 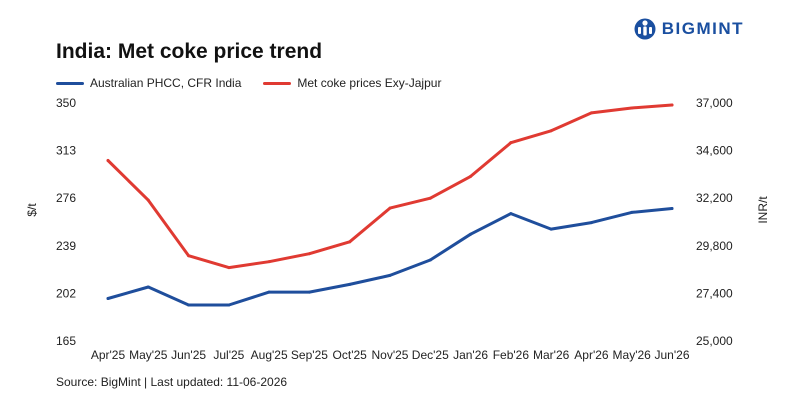 I want to click on right-tick-label: 25,000, so click(x=714, y=341).